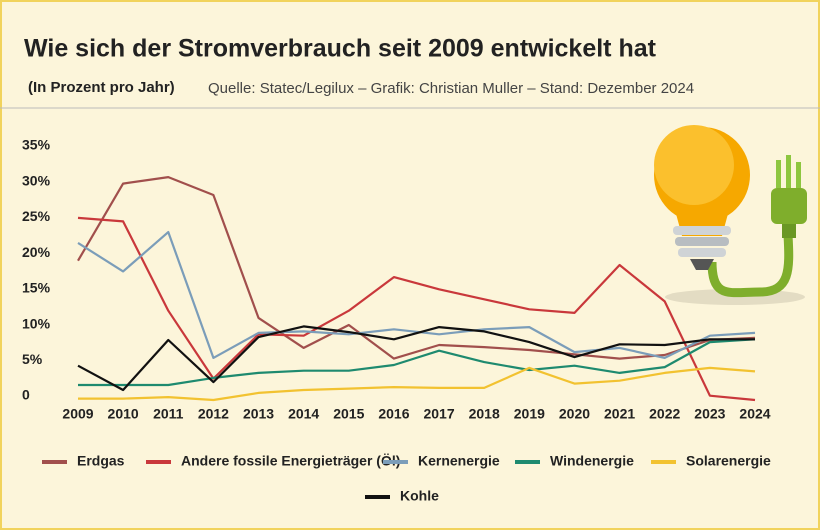 The height and width of the screenshot is (530, 820). I want to click on legend-label: Kernenergie, so click(459, 461).